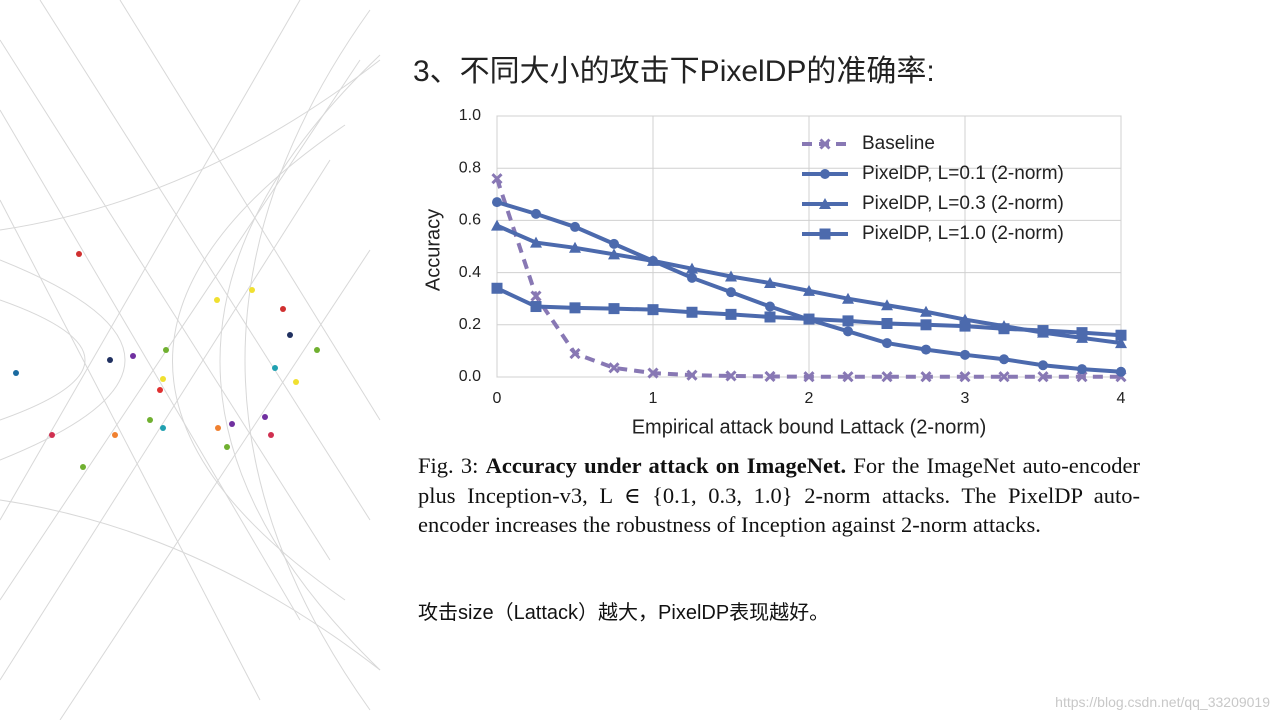  I want to click on x-axis-label: Empirical attack bound Lattack (2-norm), so click(809, 427).